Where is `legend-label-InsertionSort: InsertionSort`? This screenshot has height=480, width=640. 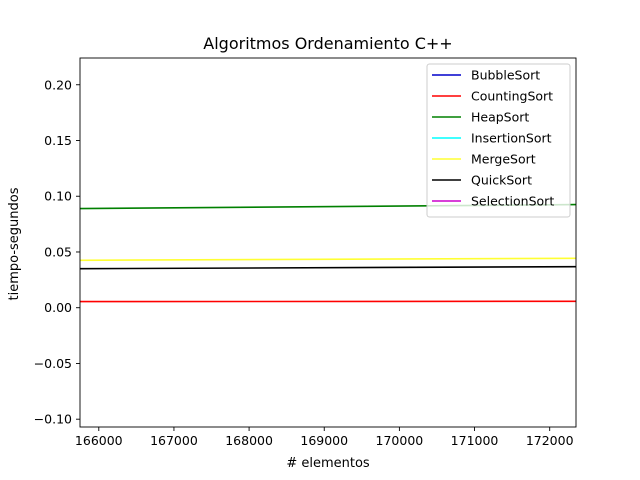 legend-label-InsertionSort: InsertionSort is located at coordinates (511, 138).